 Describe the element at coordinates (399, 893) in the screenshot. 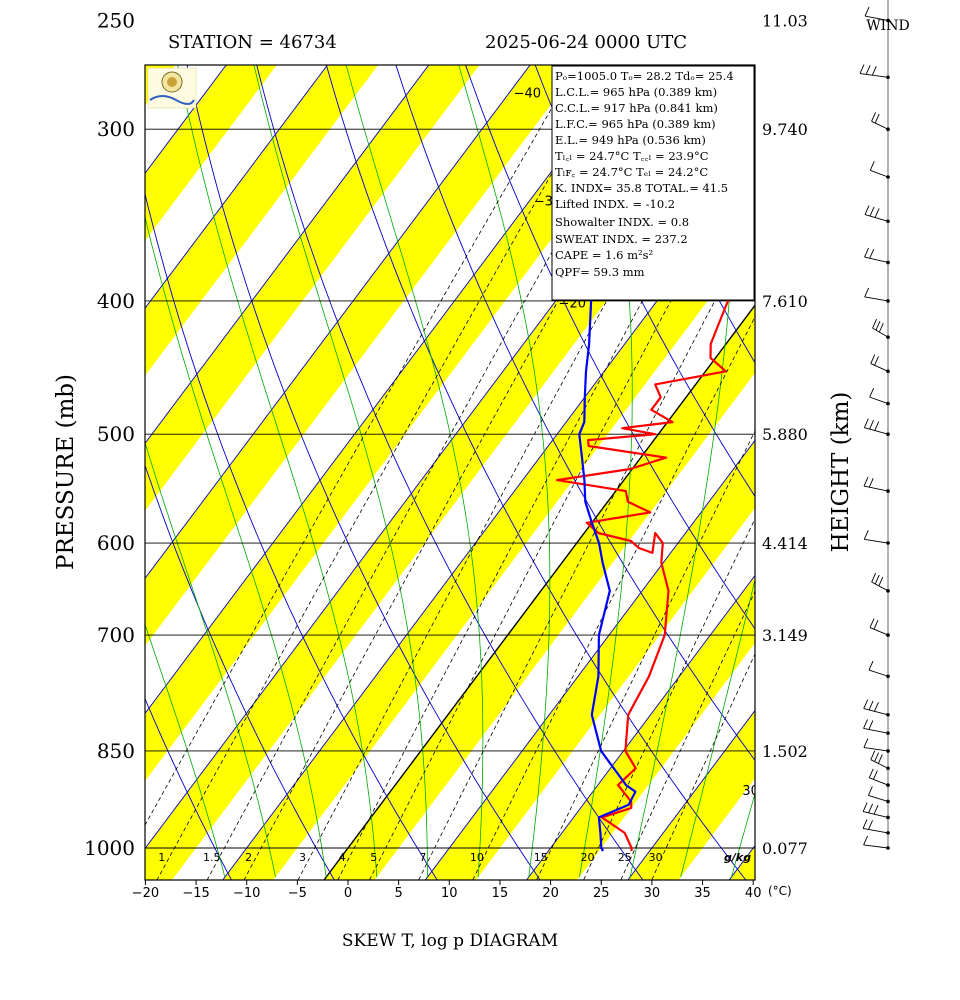

I see `x-tick-label: 5` at that location.